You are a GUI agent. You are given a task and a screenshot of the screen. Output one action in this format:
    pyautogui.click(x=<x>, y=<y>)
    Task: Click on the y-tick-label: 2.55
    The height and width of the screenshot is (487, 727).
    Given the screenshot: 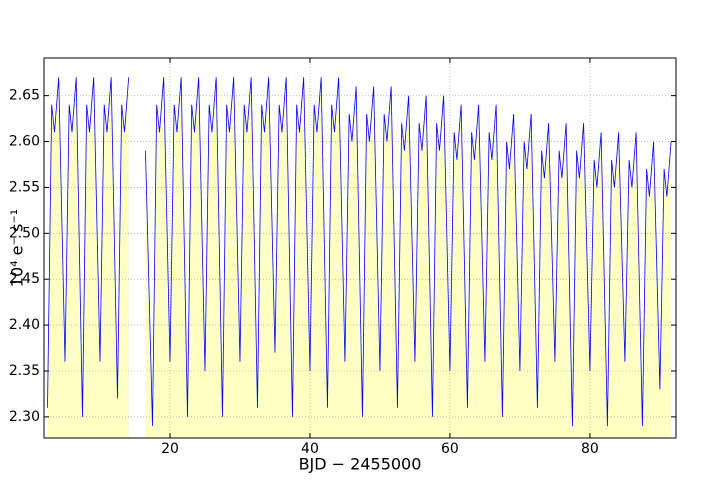 What is the action you would take?
    pyautogui.click(x=24, y=187)
    